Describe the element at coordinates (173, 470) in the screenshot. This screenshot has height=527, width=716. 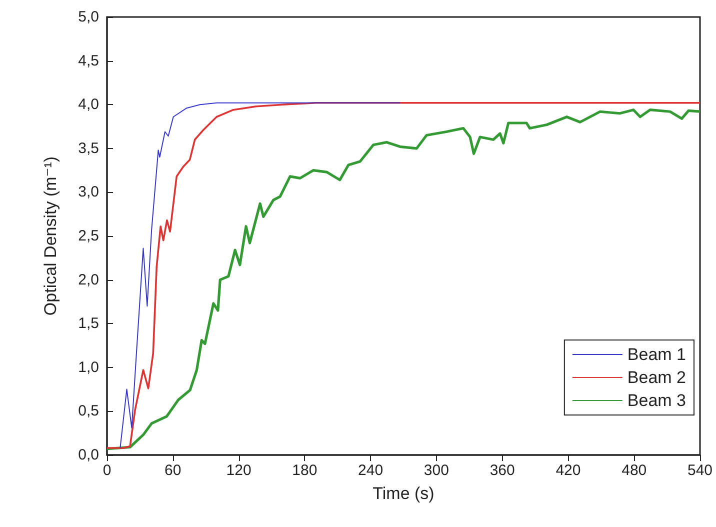
I see `x-tick-label: 60` at that location.